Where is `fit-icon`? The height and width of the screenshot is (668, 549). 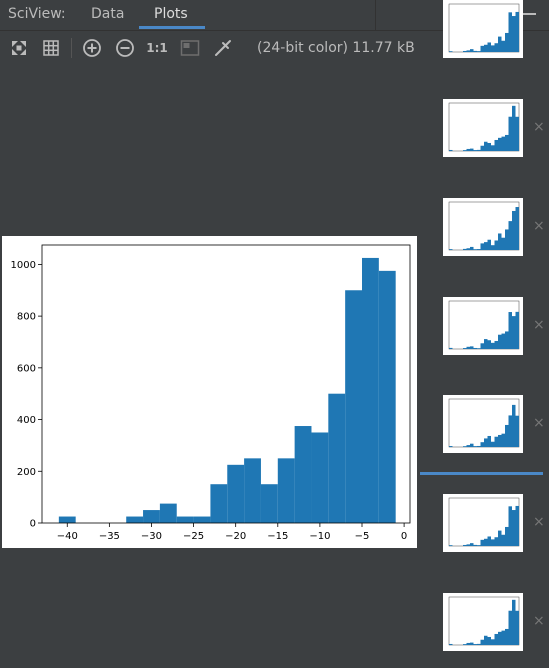 fit-icon is located at coordinates (19, 48).